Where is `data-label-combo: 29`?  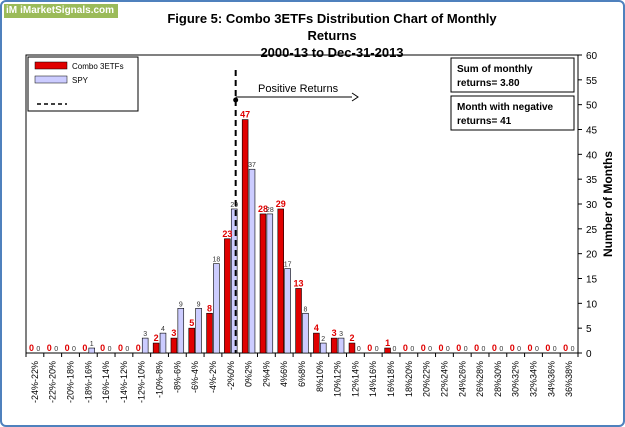
data-label-combo: 29 is located at coordinates (281, 204).